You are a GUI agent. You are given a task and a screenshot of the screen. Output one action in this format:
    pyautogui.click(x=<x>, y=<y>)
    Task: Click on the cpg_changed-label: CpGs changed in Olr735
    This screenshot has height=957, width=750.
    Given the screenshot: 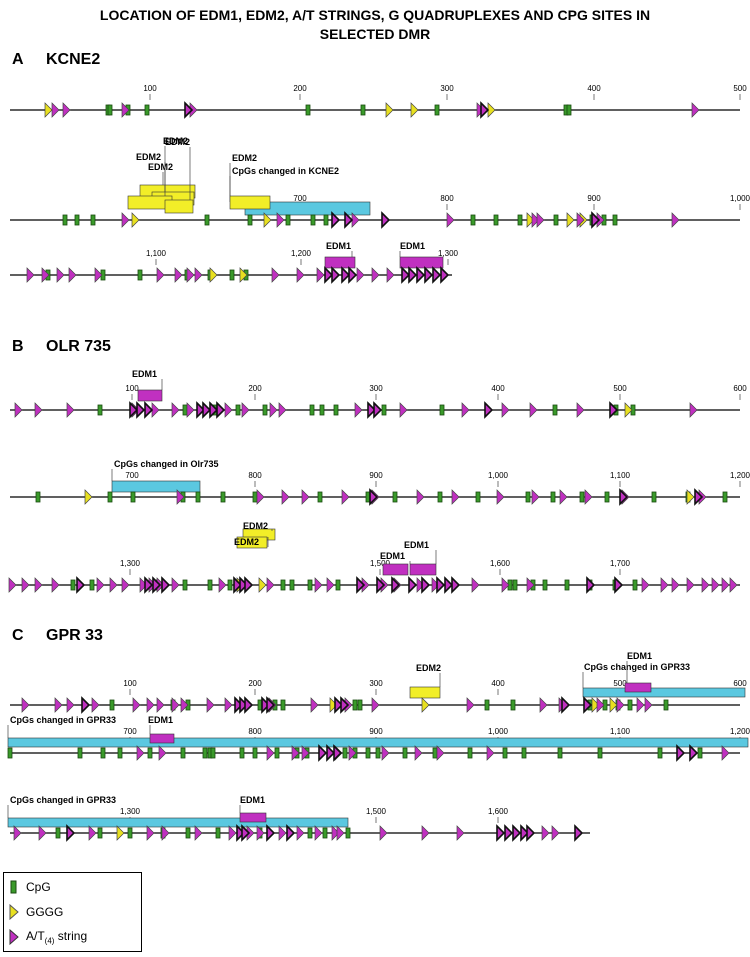 What is the action you would take?
    pyautogui.click(x=166, y=464)
    